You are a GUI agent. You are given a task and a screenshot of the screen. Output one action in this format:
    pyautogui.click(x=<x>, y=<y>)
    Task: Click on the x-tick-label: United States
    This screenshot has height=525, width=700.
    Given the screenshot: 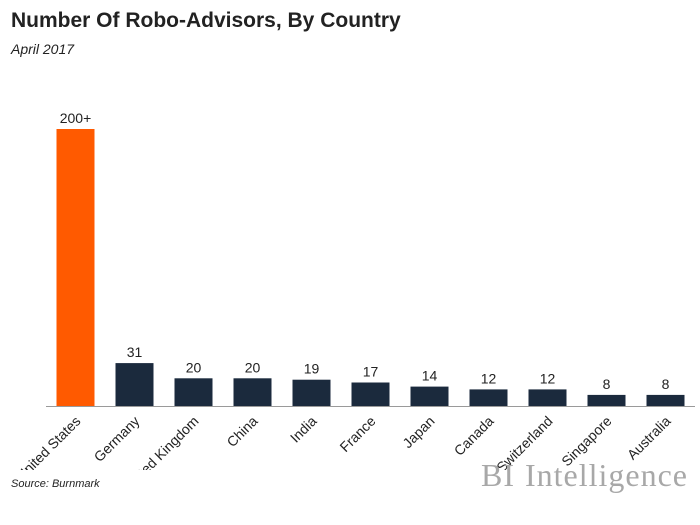 What is the action you would take?
    pyautogui.click(x=48, y=441)
    